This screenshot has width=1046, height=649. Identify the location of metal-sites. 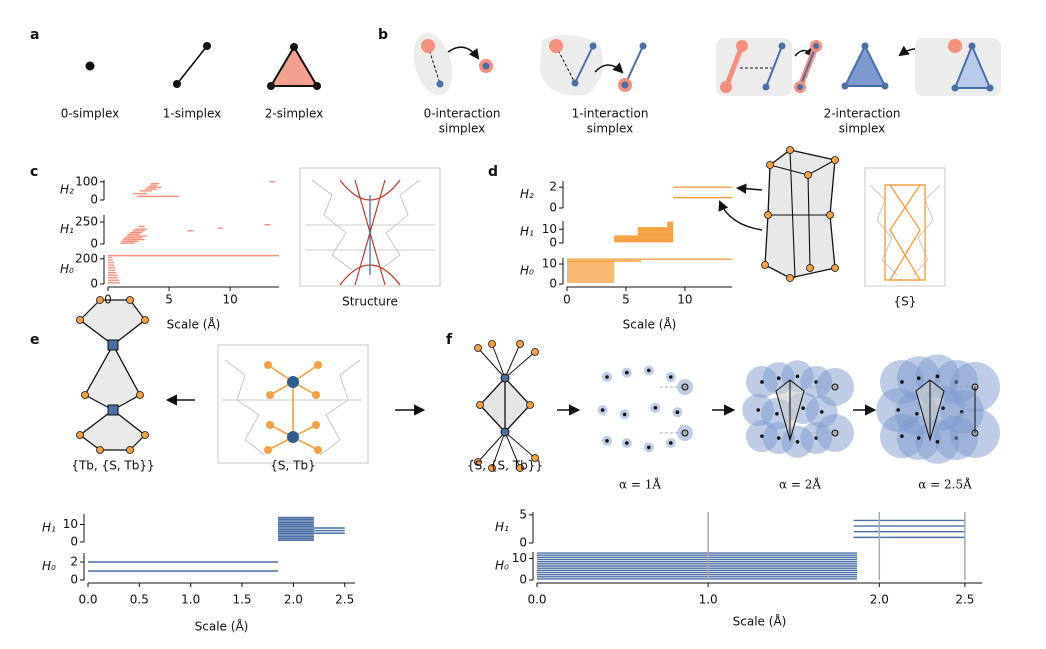
(113, 377).